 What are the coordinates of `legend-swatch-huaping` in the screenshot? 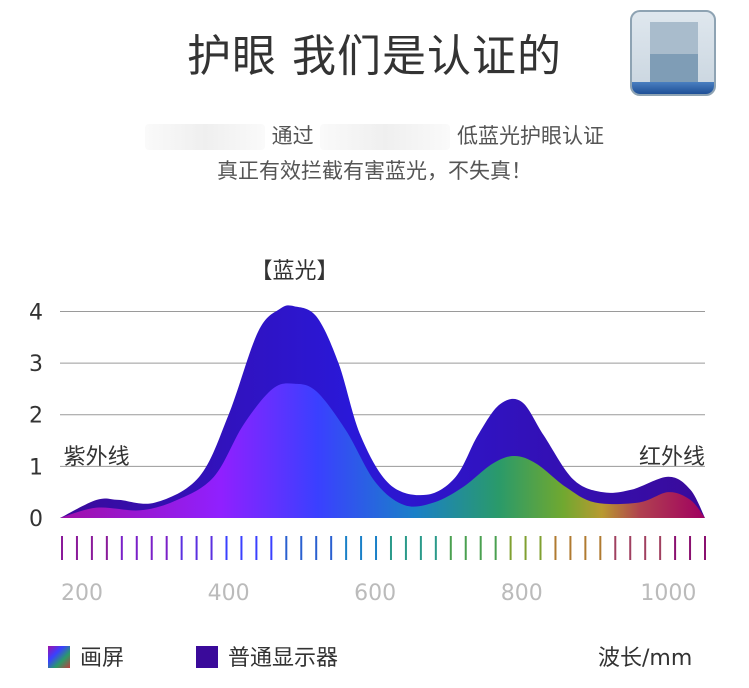 It's located at (59, 657).